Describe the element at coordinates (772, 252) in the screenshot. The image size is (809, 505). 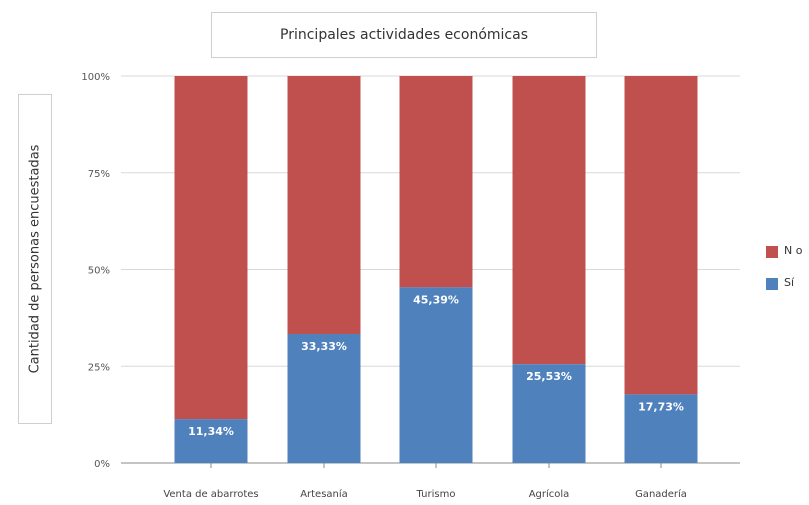
I see `legend-swatch-no` at that location.